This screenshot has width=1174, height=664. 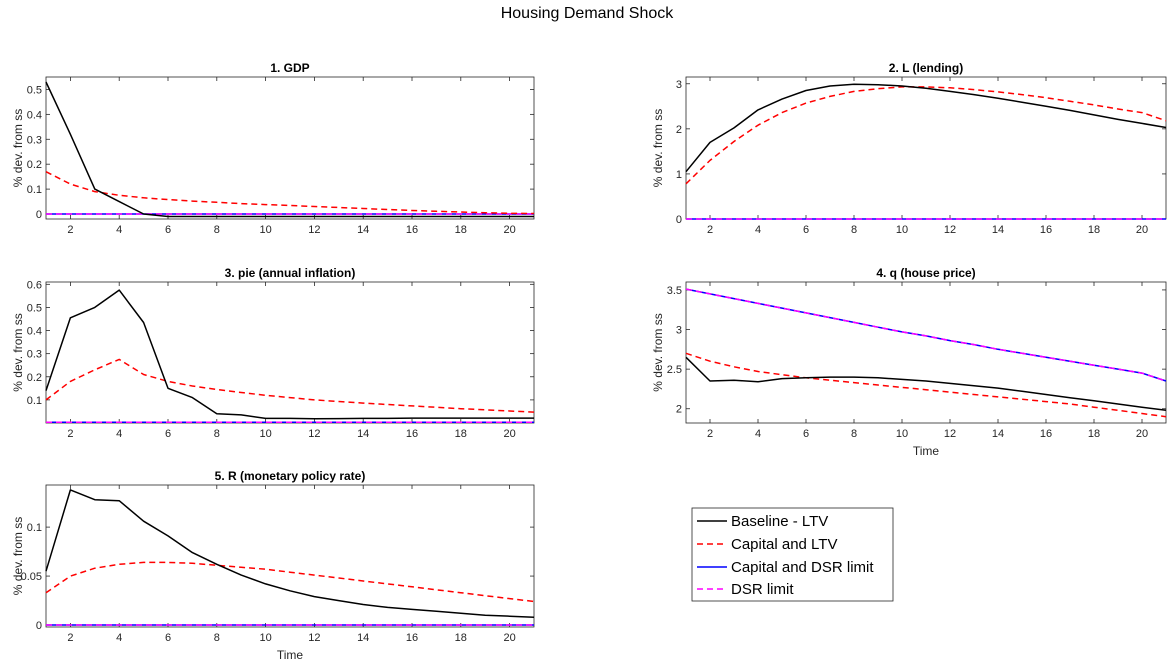 What do you see at coordinates (588, 13) in the screenshot?
I see `figure-title: Housing Demand Shock` at bounding box center [588, 13].